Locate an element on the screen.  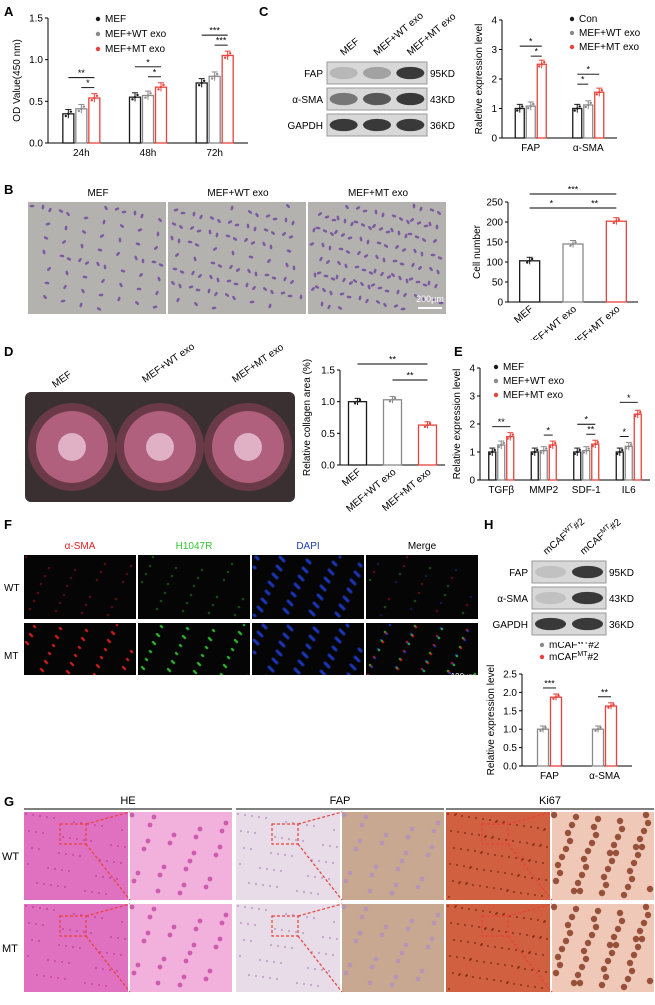
sig-label: ** is located at coordinates (393, 360).